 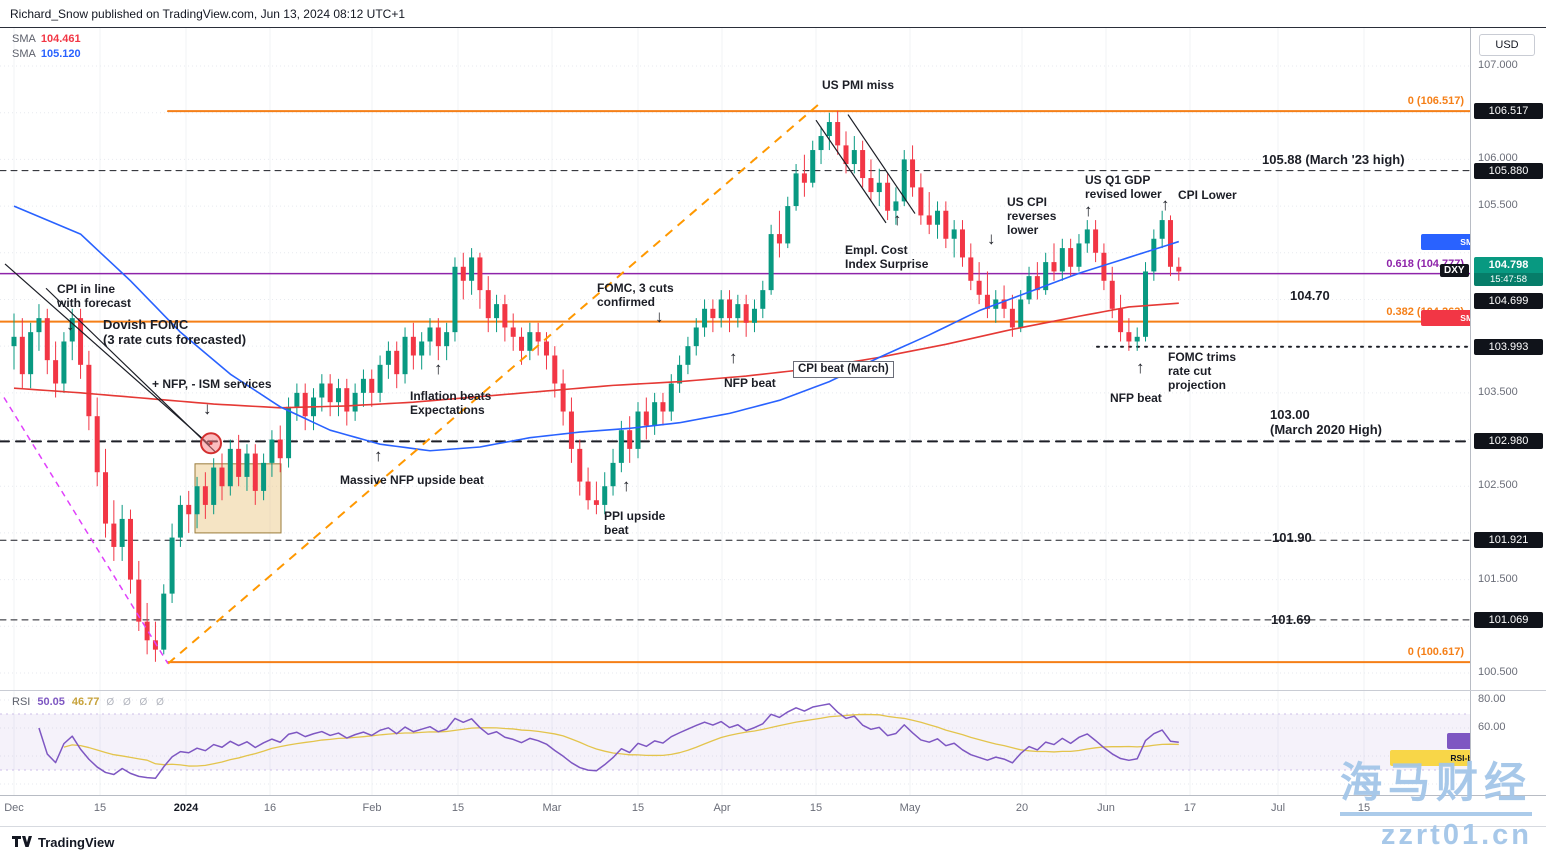 I want to click on pane-divider, so click(x=773, y=690).